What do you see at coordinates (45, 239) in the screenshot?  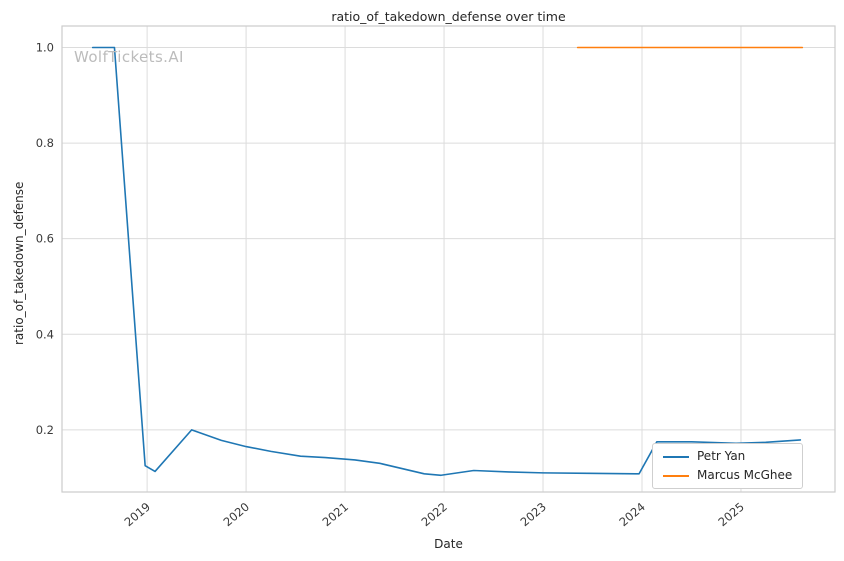 I see `y-tick-label: 0.6` at bounding box center [45, 239].